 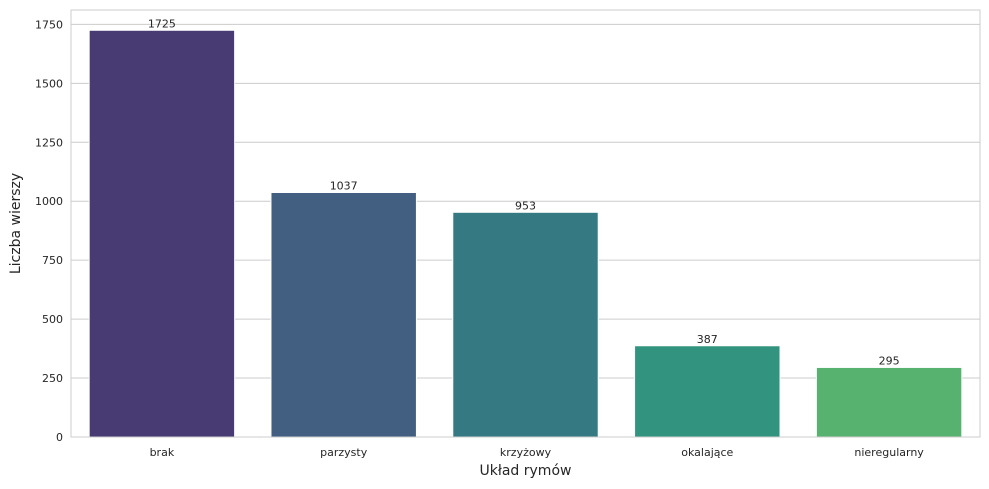 I want to click on x-tick-label: okalające, so click(x=707, y=452).